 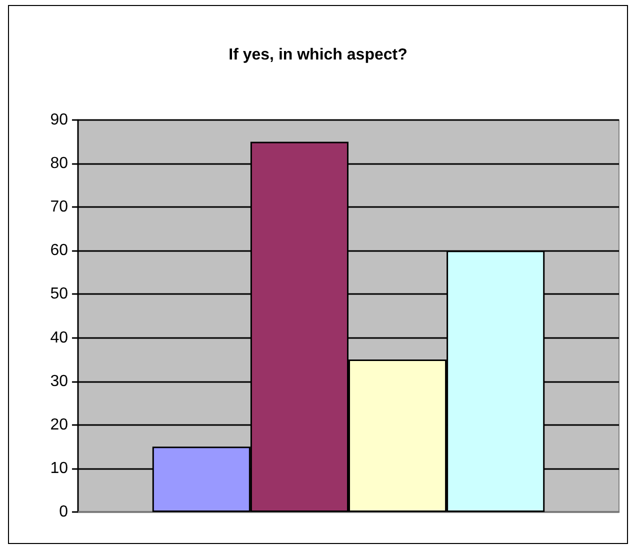 I want to click on y-tick-label: 60, so click(x=59, y=251).